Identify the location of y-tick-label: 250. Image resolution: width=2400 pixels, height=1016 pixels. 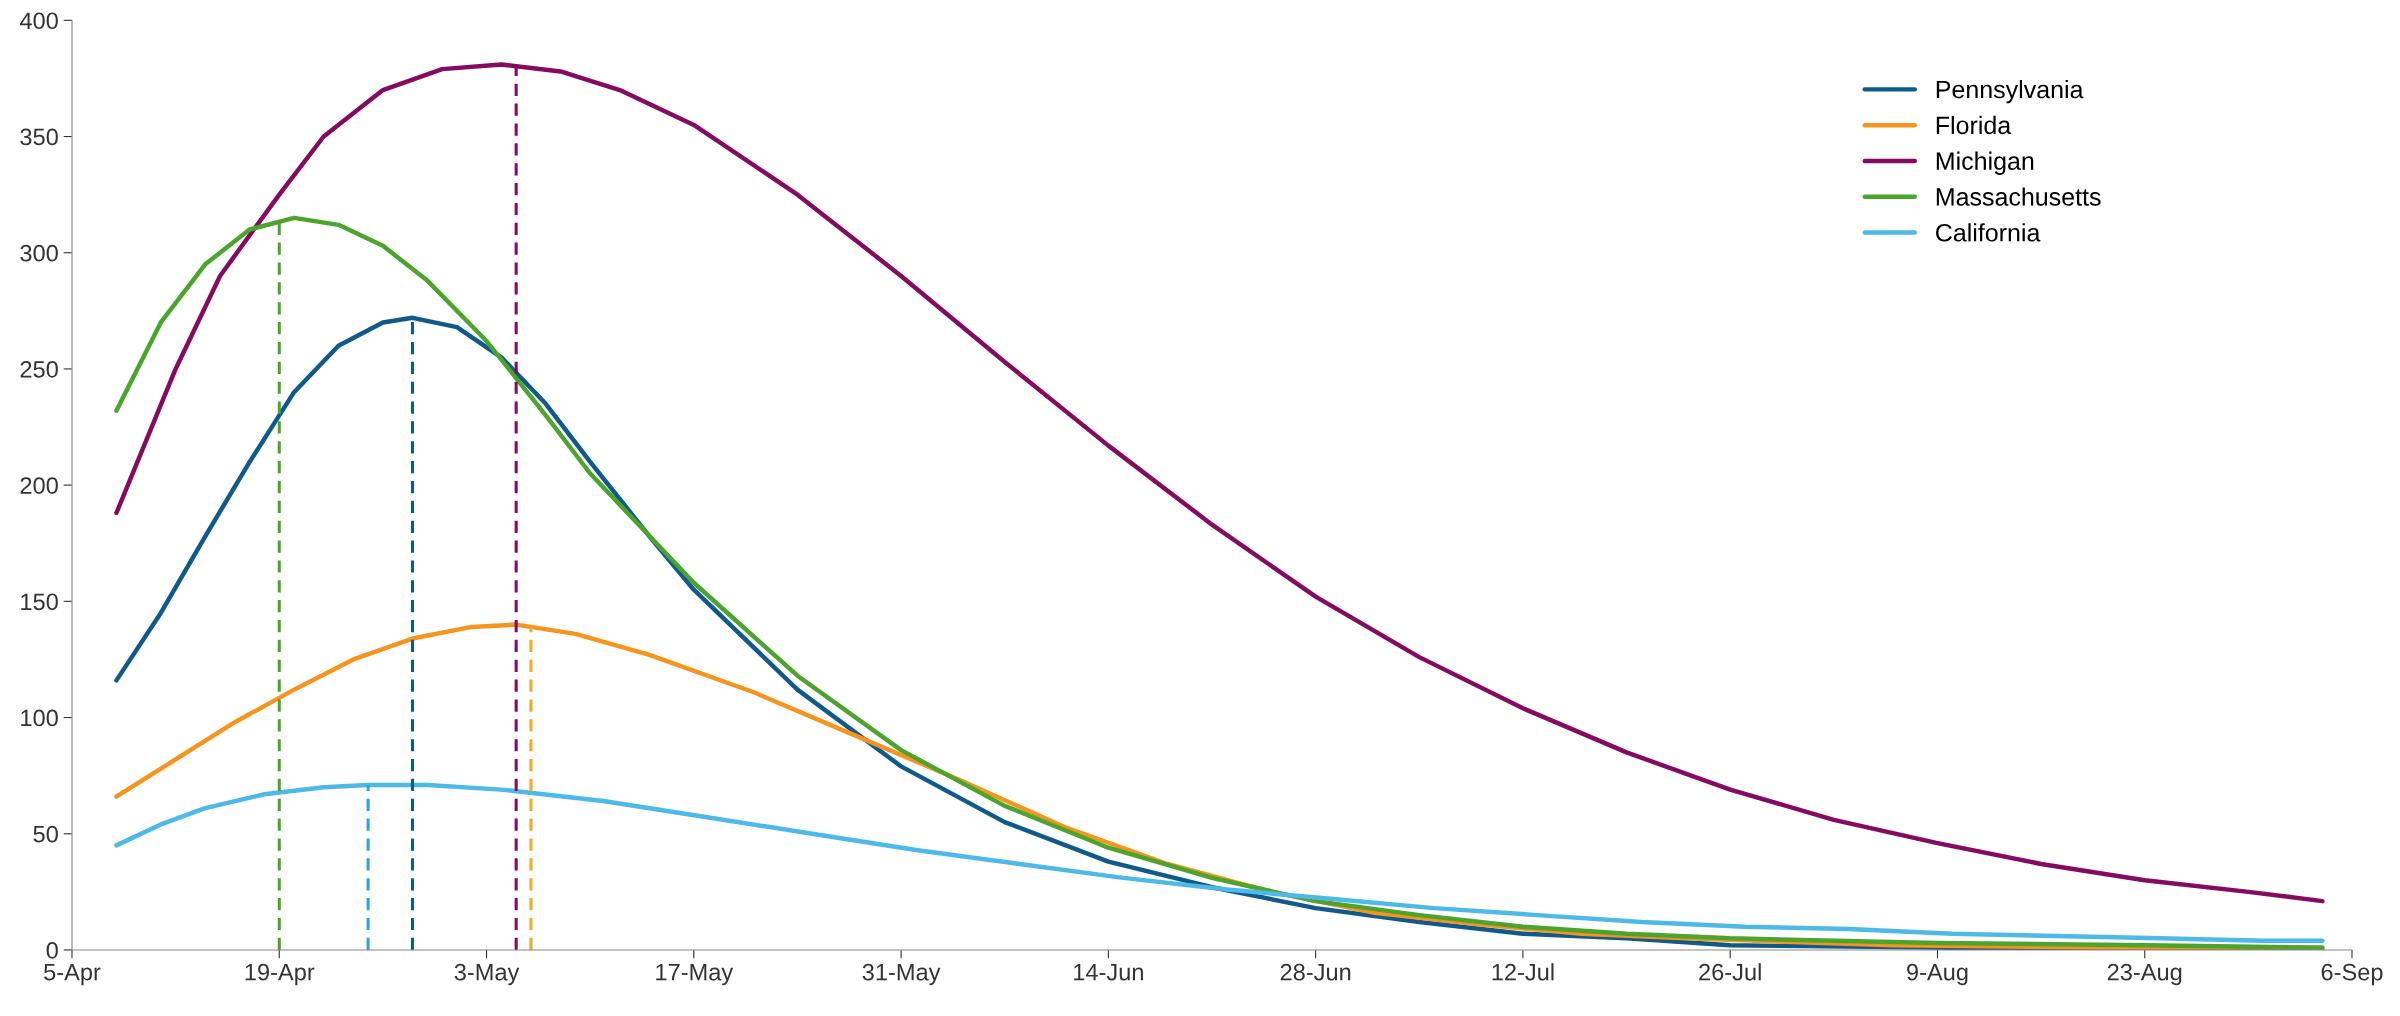
(39, 369).